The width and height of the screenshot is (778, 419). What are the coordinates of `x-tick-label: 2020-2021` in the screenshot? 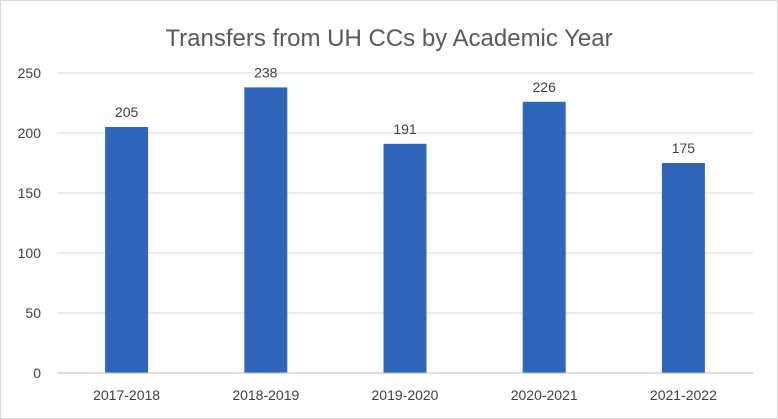 It's located at (544, 395).